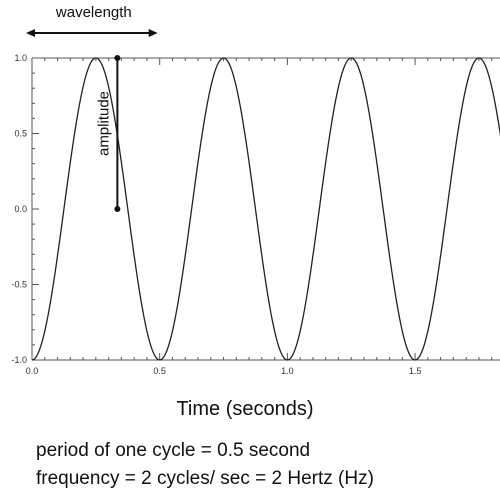  Describe the element at coordinates (415, 371) in the screenshot. I see `x-tick-label: 1.5` at that location.